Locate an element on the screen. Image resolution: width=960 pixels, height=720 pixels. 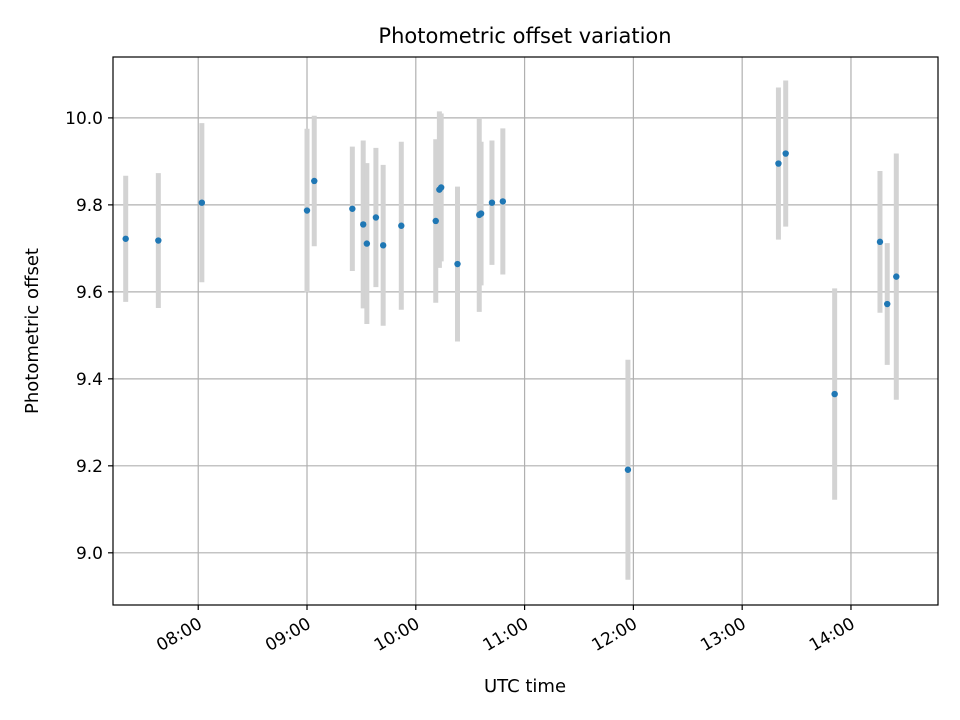
chart-title: Photometric offset variation is located at coordinates (524, 36).